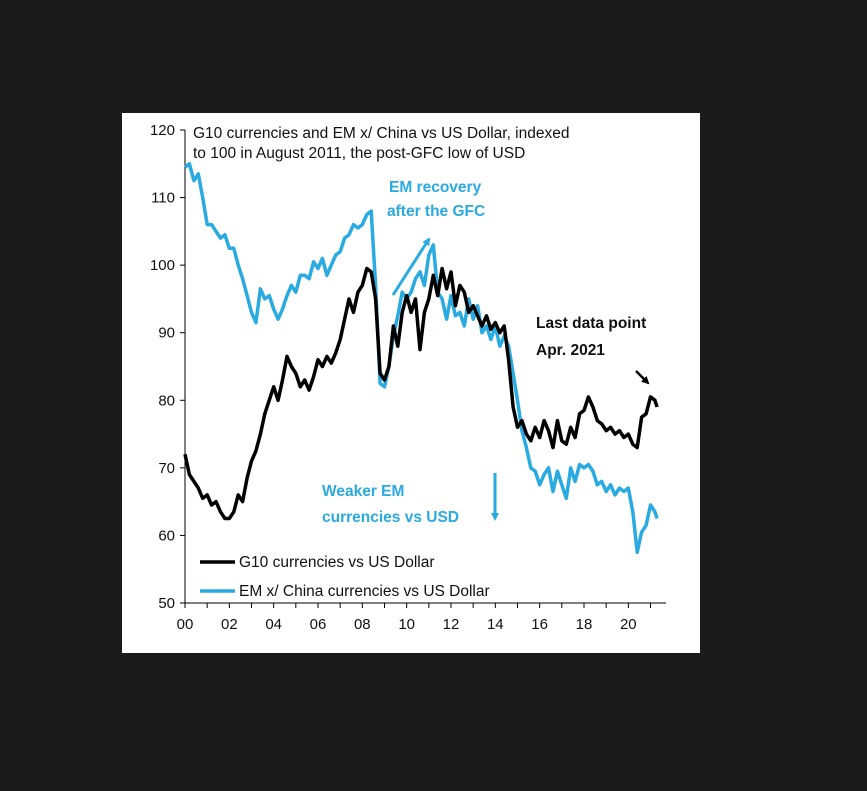 This screenshot has height=791, width=867. I want to click on y-tick-label: 90, so click(166, 333).